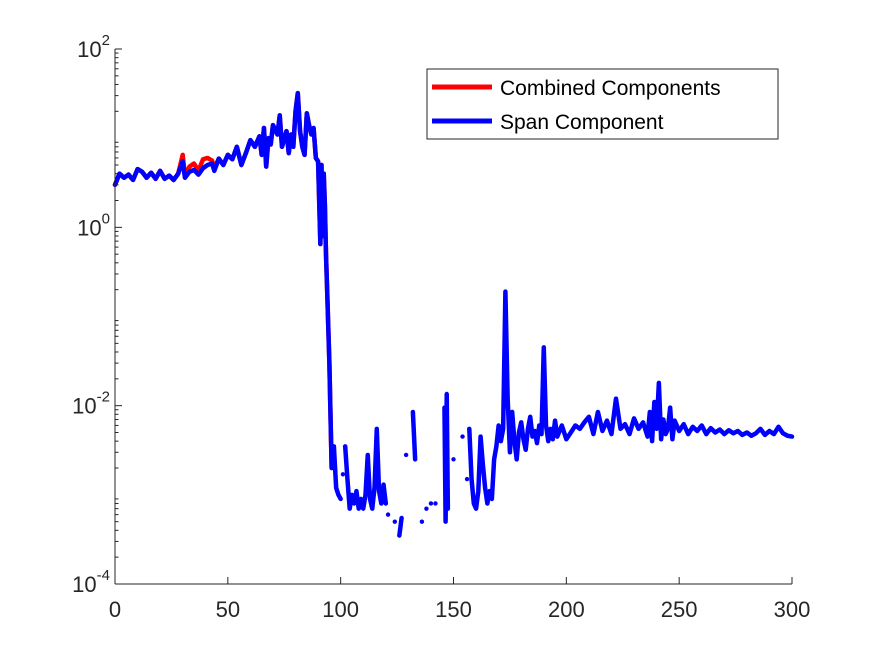 The width and height of the screenshot is (875, 656). I want to click on legend-label-span: Span Component, so click(582, 122).